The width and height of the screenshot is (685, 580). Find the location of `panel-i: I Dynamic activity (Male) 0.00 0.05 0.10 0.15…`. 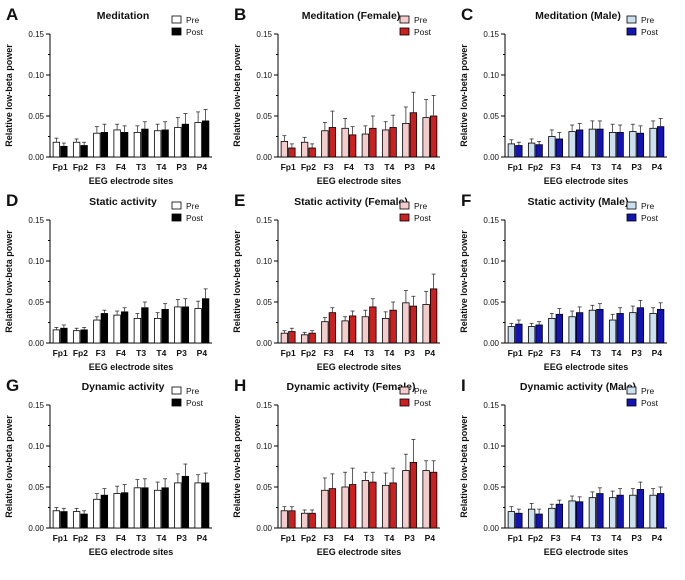

panel-i: I Dynamic activity (Male) 0.00 0.05 0.10 0.15… is located at coordinates (563, 466).